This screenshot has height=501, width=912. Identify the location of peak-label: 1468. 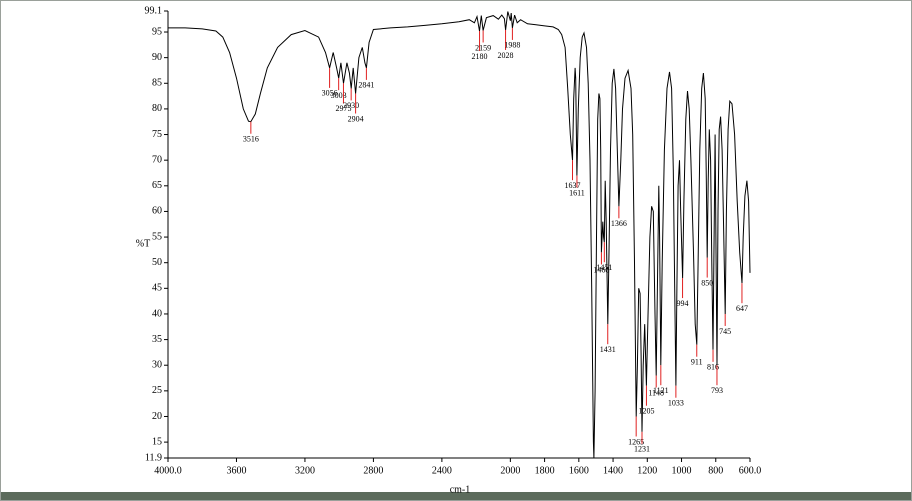
(601, 269).